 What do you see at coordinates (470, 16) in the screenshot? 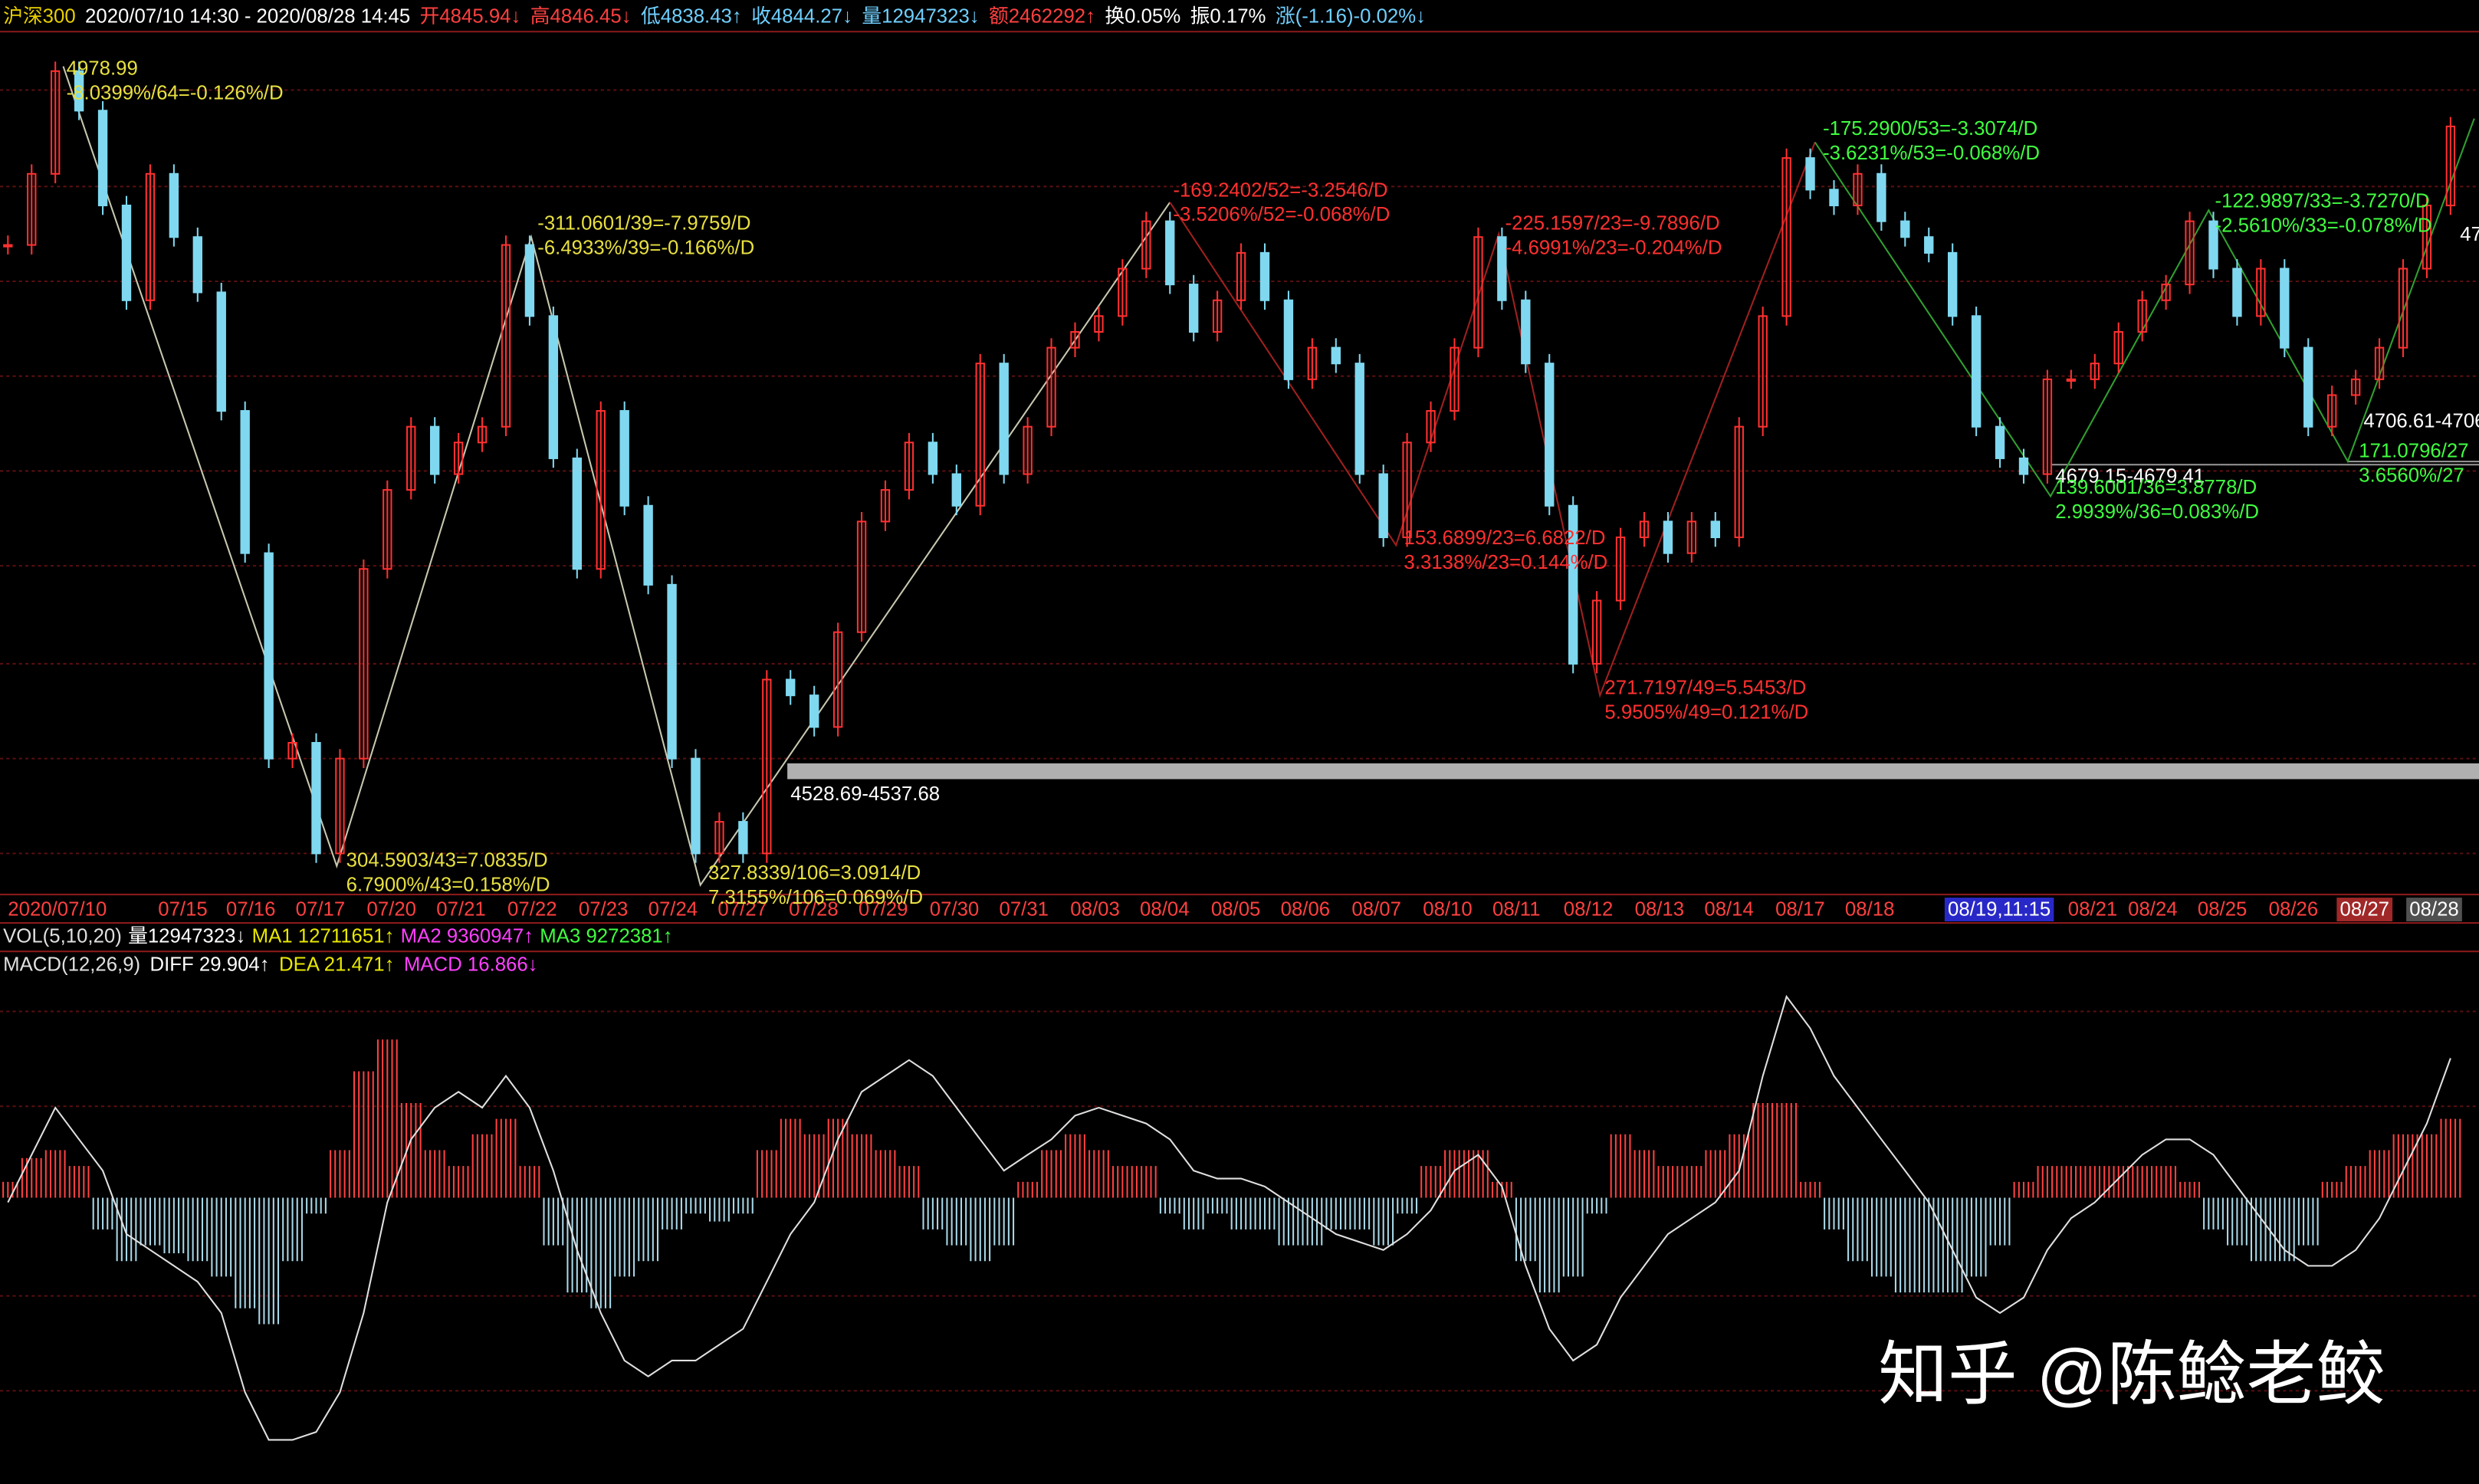
I see `legend-text: 开4845.94↓` at bounding box center [470, 16].